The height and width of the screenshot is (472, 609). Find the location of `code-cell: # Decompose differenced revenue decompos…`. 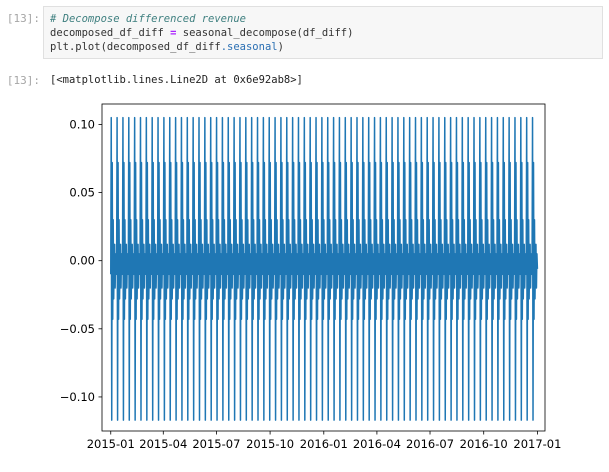

code-cell: # Decompose differenced revenue decompos… is located at coordinates (323, 32).